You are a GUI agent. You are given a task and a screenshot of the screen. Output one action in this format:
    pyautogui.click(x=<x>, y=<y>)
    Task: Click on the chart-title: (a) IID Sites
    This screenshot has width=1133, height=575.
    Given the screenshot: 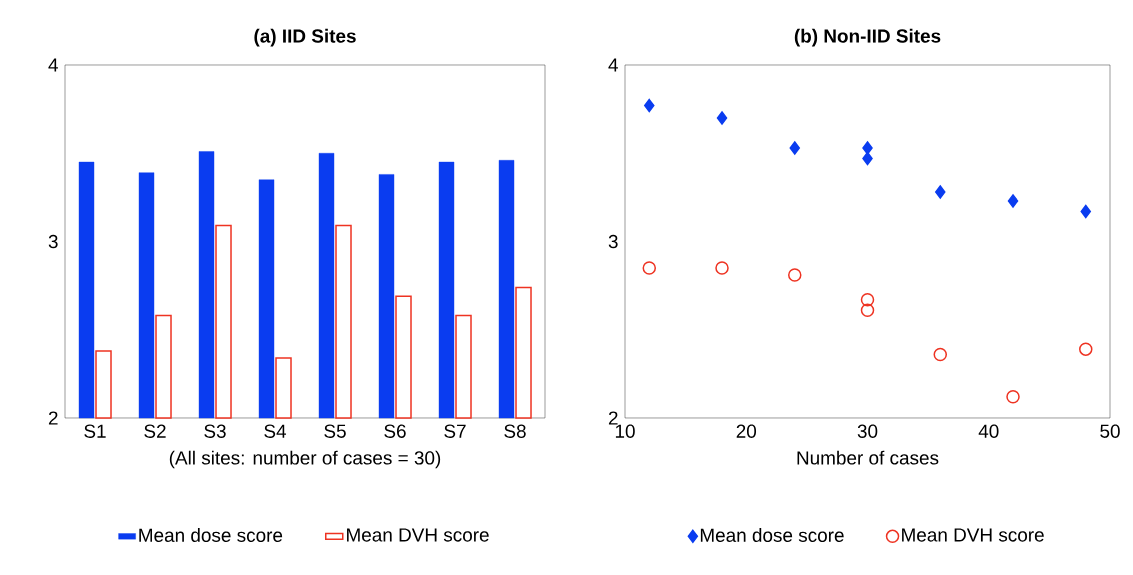 What is the action you would take?
    pyautogui.click(x=305, y=37)
    